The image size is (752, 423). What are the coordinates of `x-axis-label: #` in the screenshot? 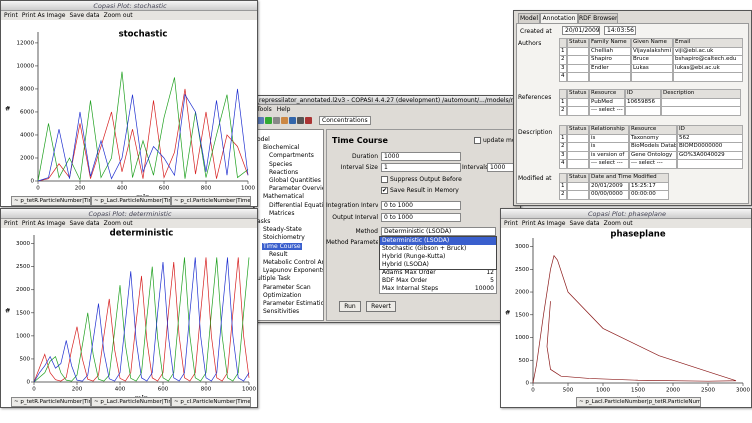 It's located at (637, 396).